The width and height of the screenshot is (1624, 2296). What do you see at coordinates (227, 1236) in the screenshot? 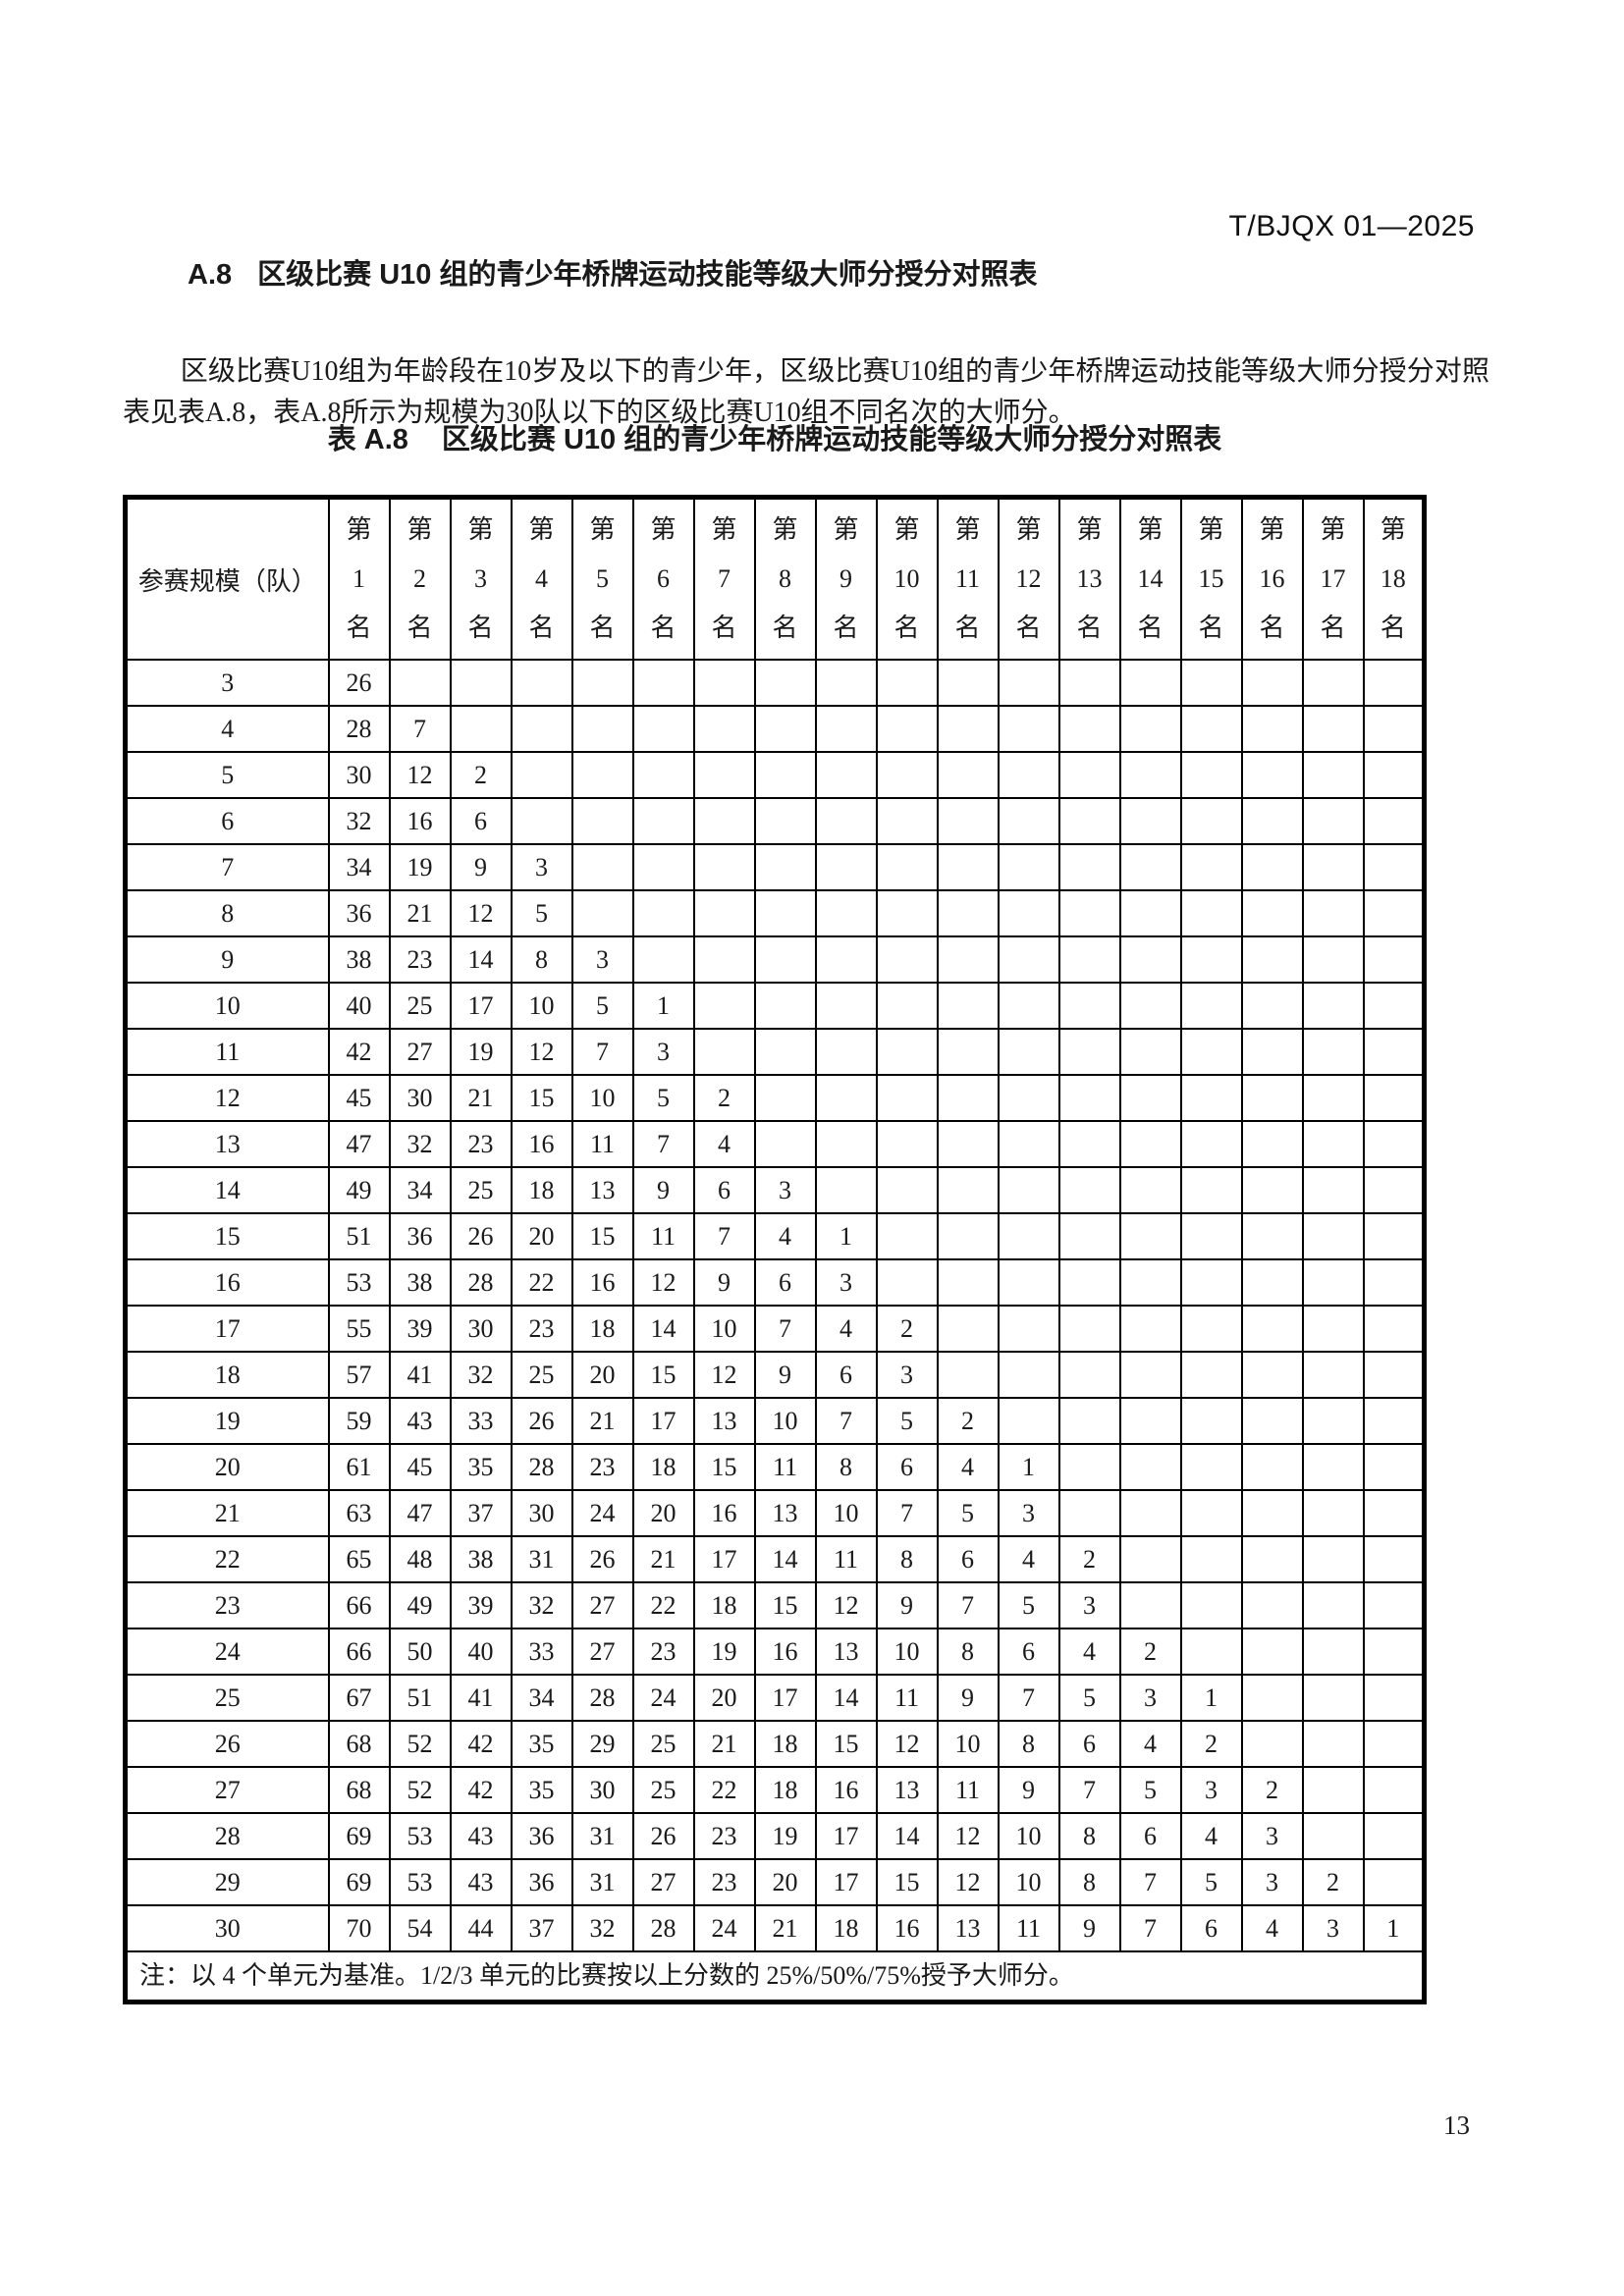
I see `team-size-cell: 15` at bounding box center [227, 1236].